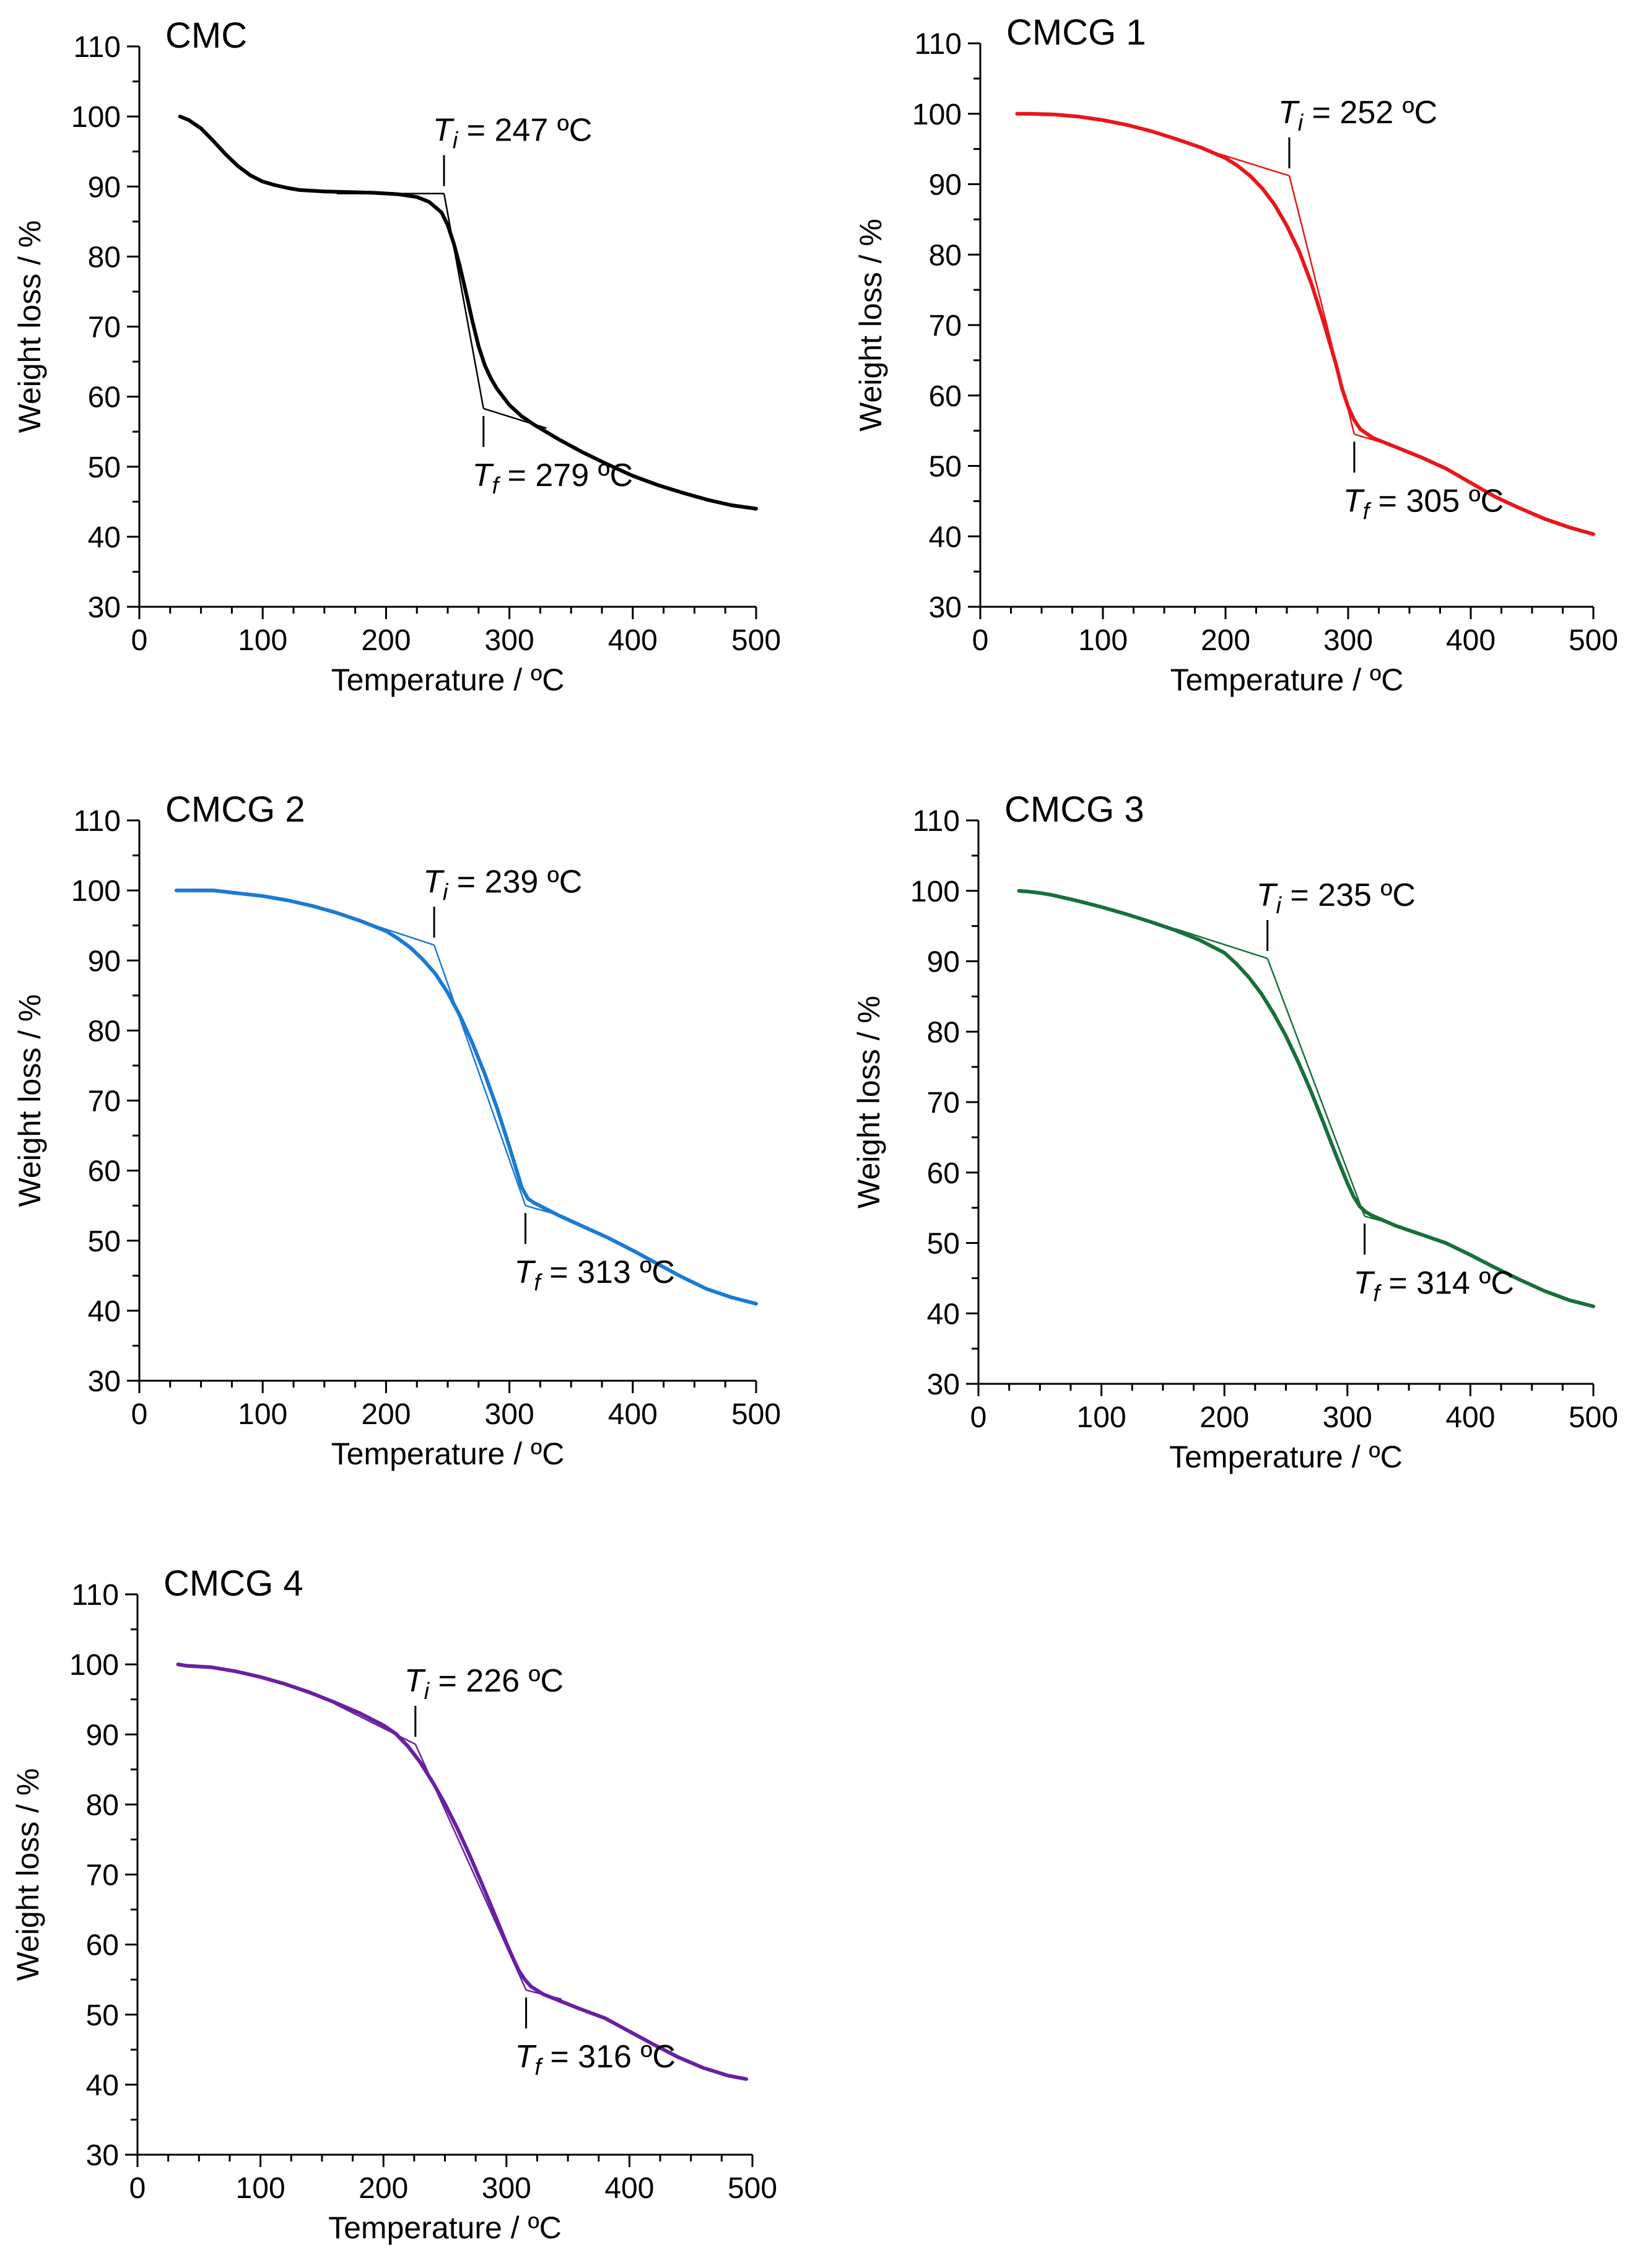  I want to click on annotation-value: = 247 ºC, so click(525, 131).